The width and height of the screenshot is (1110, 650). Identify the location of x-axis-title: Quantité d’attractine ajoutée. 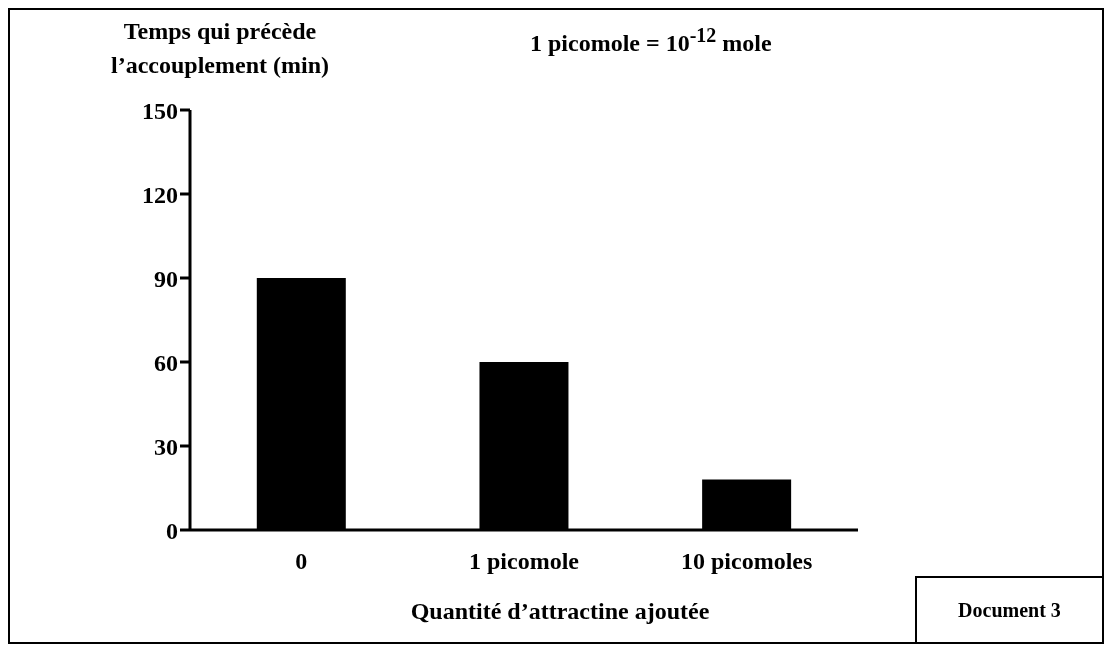
(560, 611).